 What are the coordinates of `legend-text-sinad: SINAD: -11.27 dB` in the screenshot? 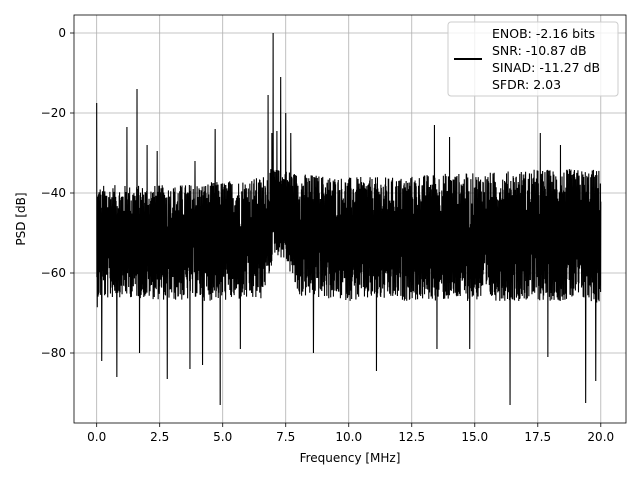 It's located at (546, 67).